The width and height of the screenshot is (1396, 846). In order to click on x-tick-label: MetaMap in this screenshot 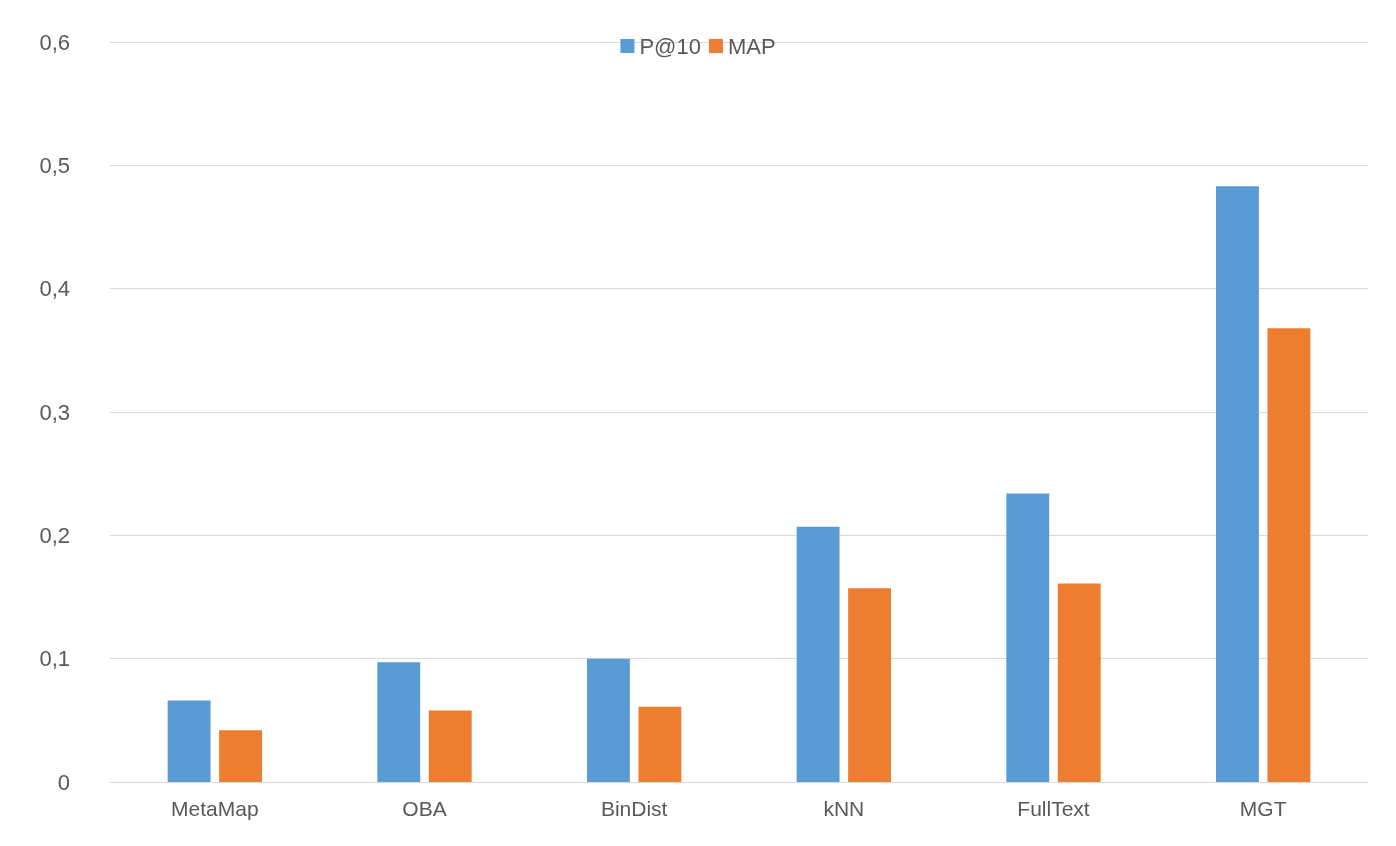, I will do `click(215, 808)`.